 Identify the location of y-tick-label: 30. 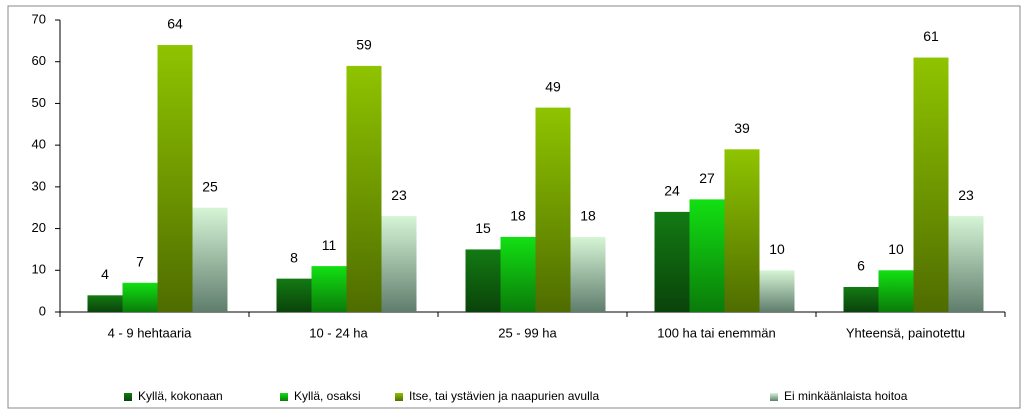
(39, 185).